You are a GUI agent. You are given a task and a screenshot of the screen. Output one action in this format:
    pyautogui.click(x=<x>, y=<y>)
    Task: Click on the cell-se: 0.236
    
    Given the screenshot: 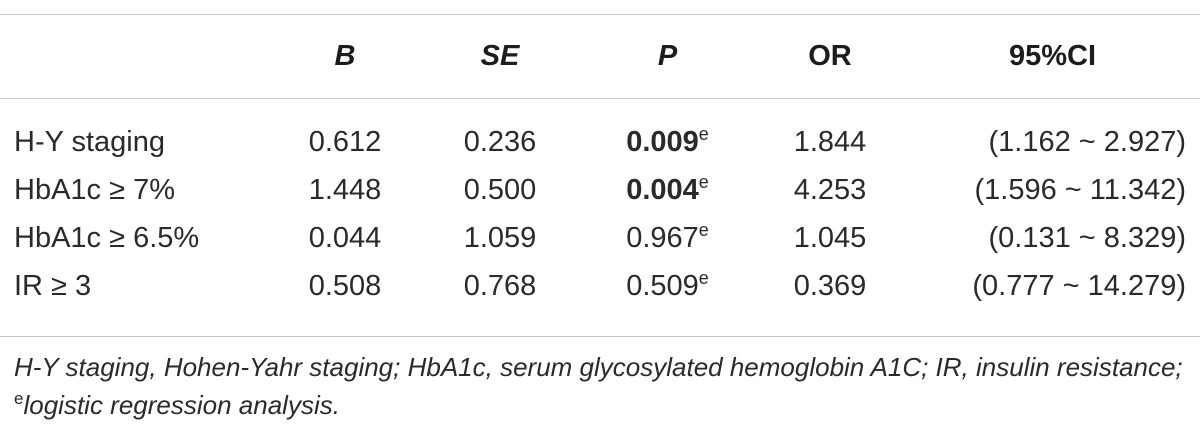 What is the action you would take?
    pyautogui.click(x=500, y=141)
    